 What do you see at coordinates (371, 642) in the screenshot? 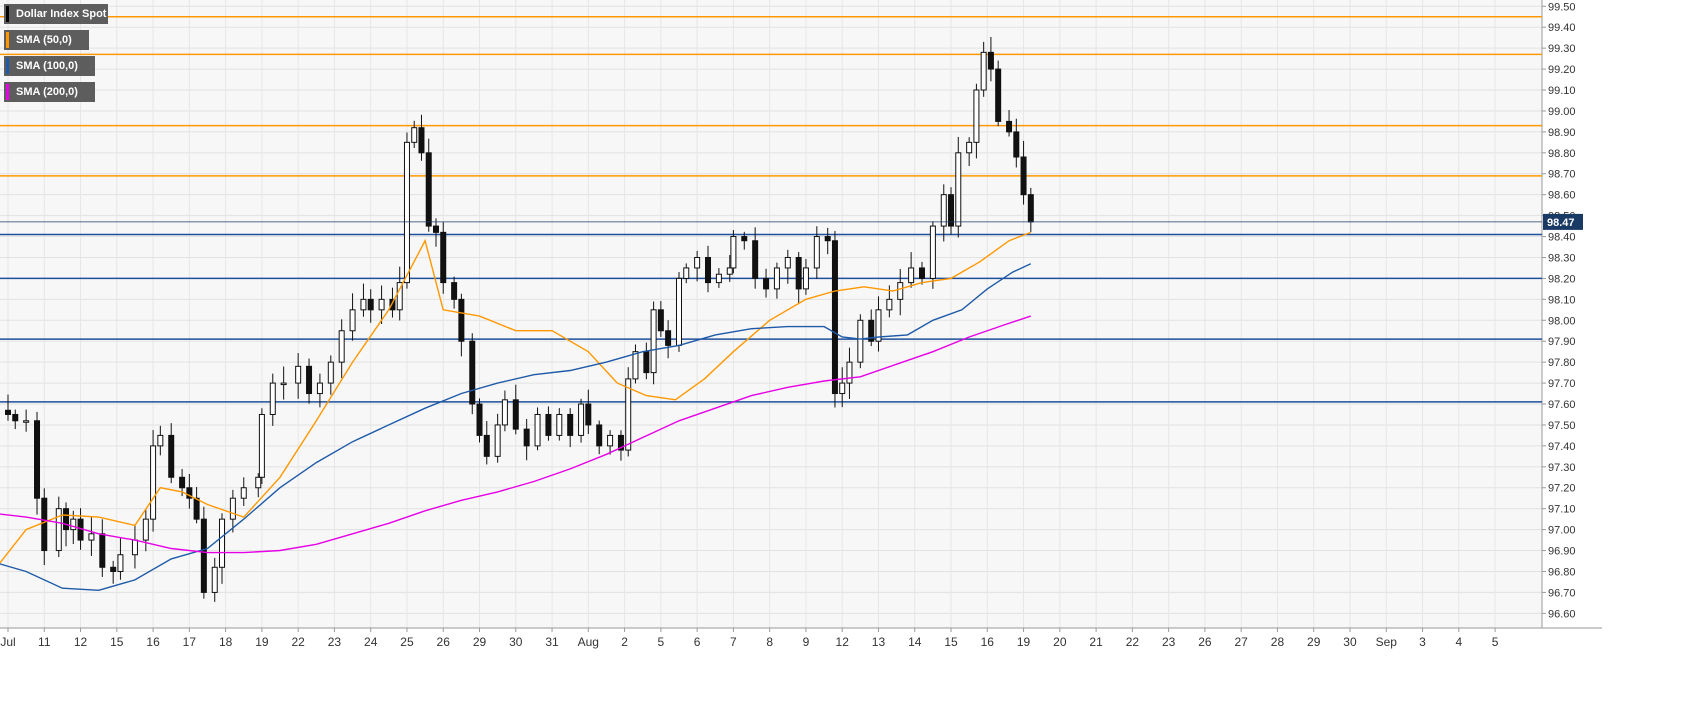
I see `x-tick-label: 24` at bounding box center [371, 642].